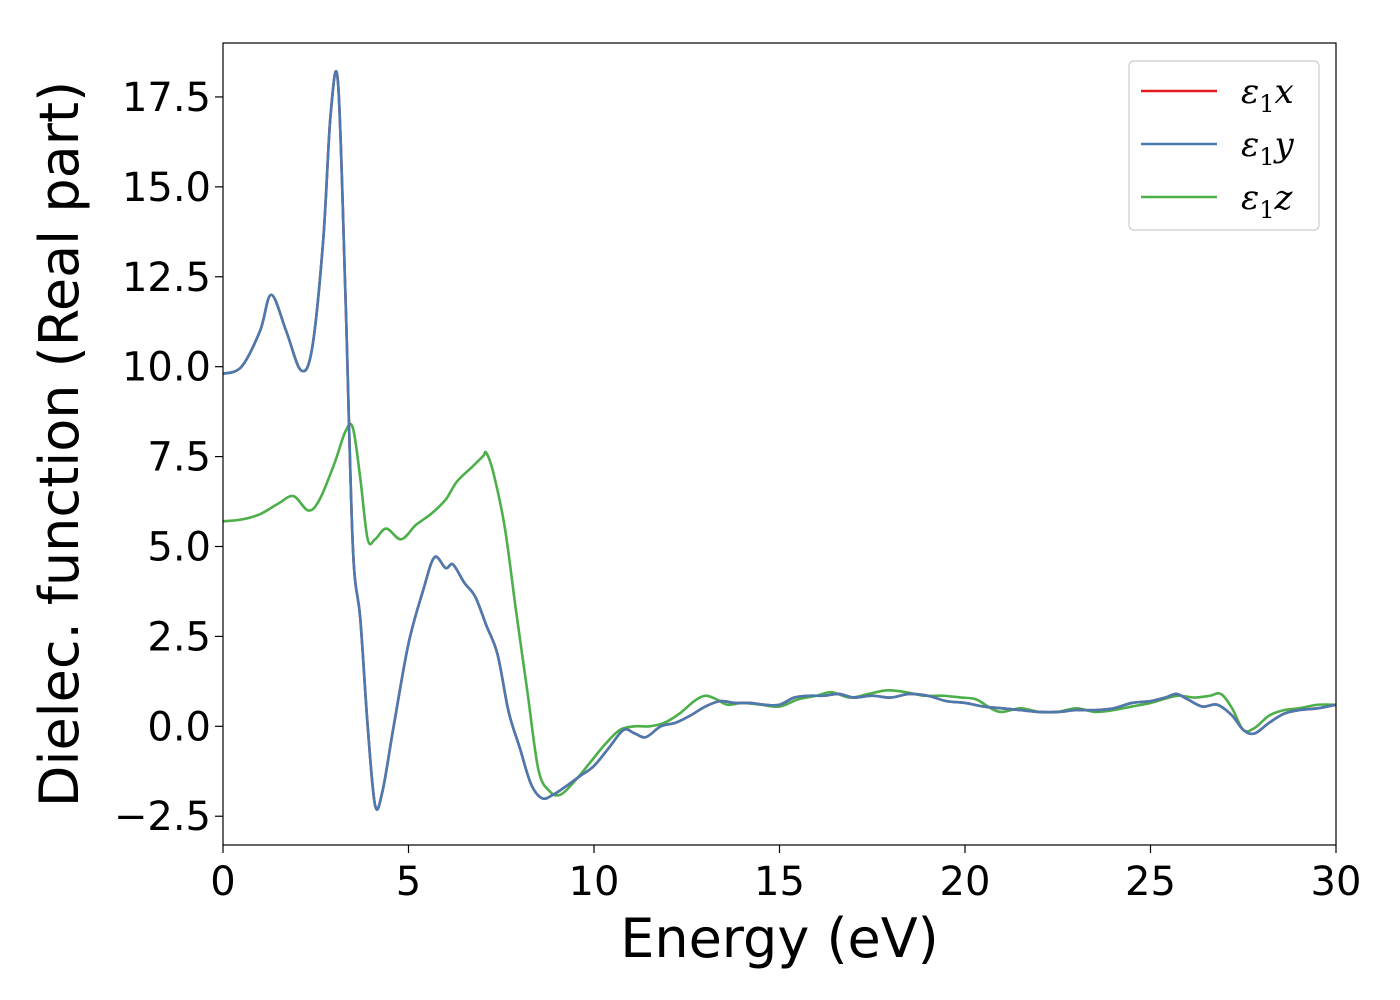 The width and height of the screenshot is (1400, 1000). I want to click on y-tick-label: 10.0, so click(166, 368).